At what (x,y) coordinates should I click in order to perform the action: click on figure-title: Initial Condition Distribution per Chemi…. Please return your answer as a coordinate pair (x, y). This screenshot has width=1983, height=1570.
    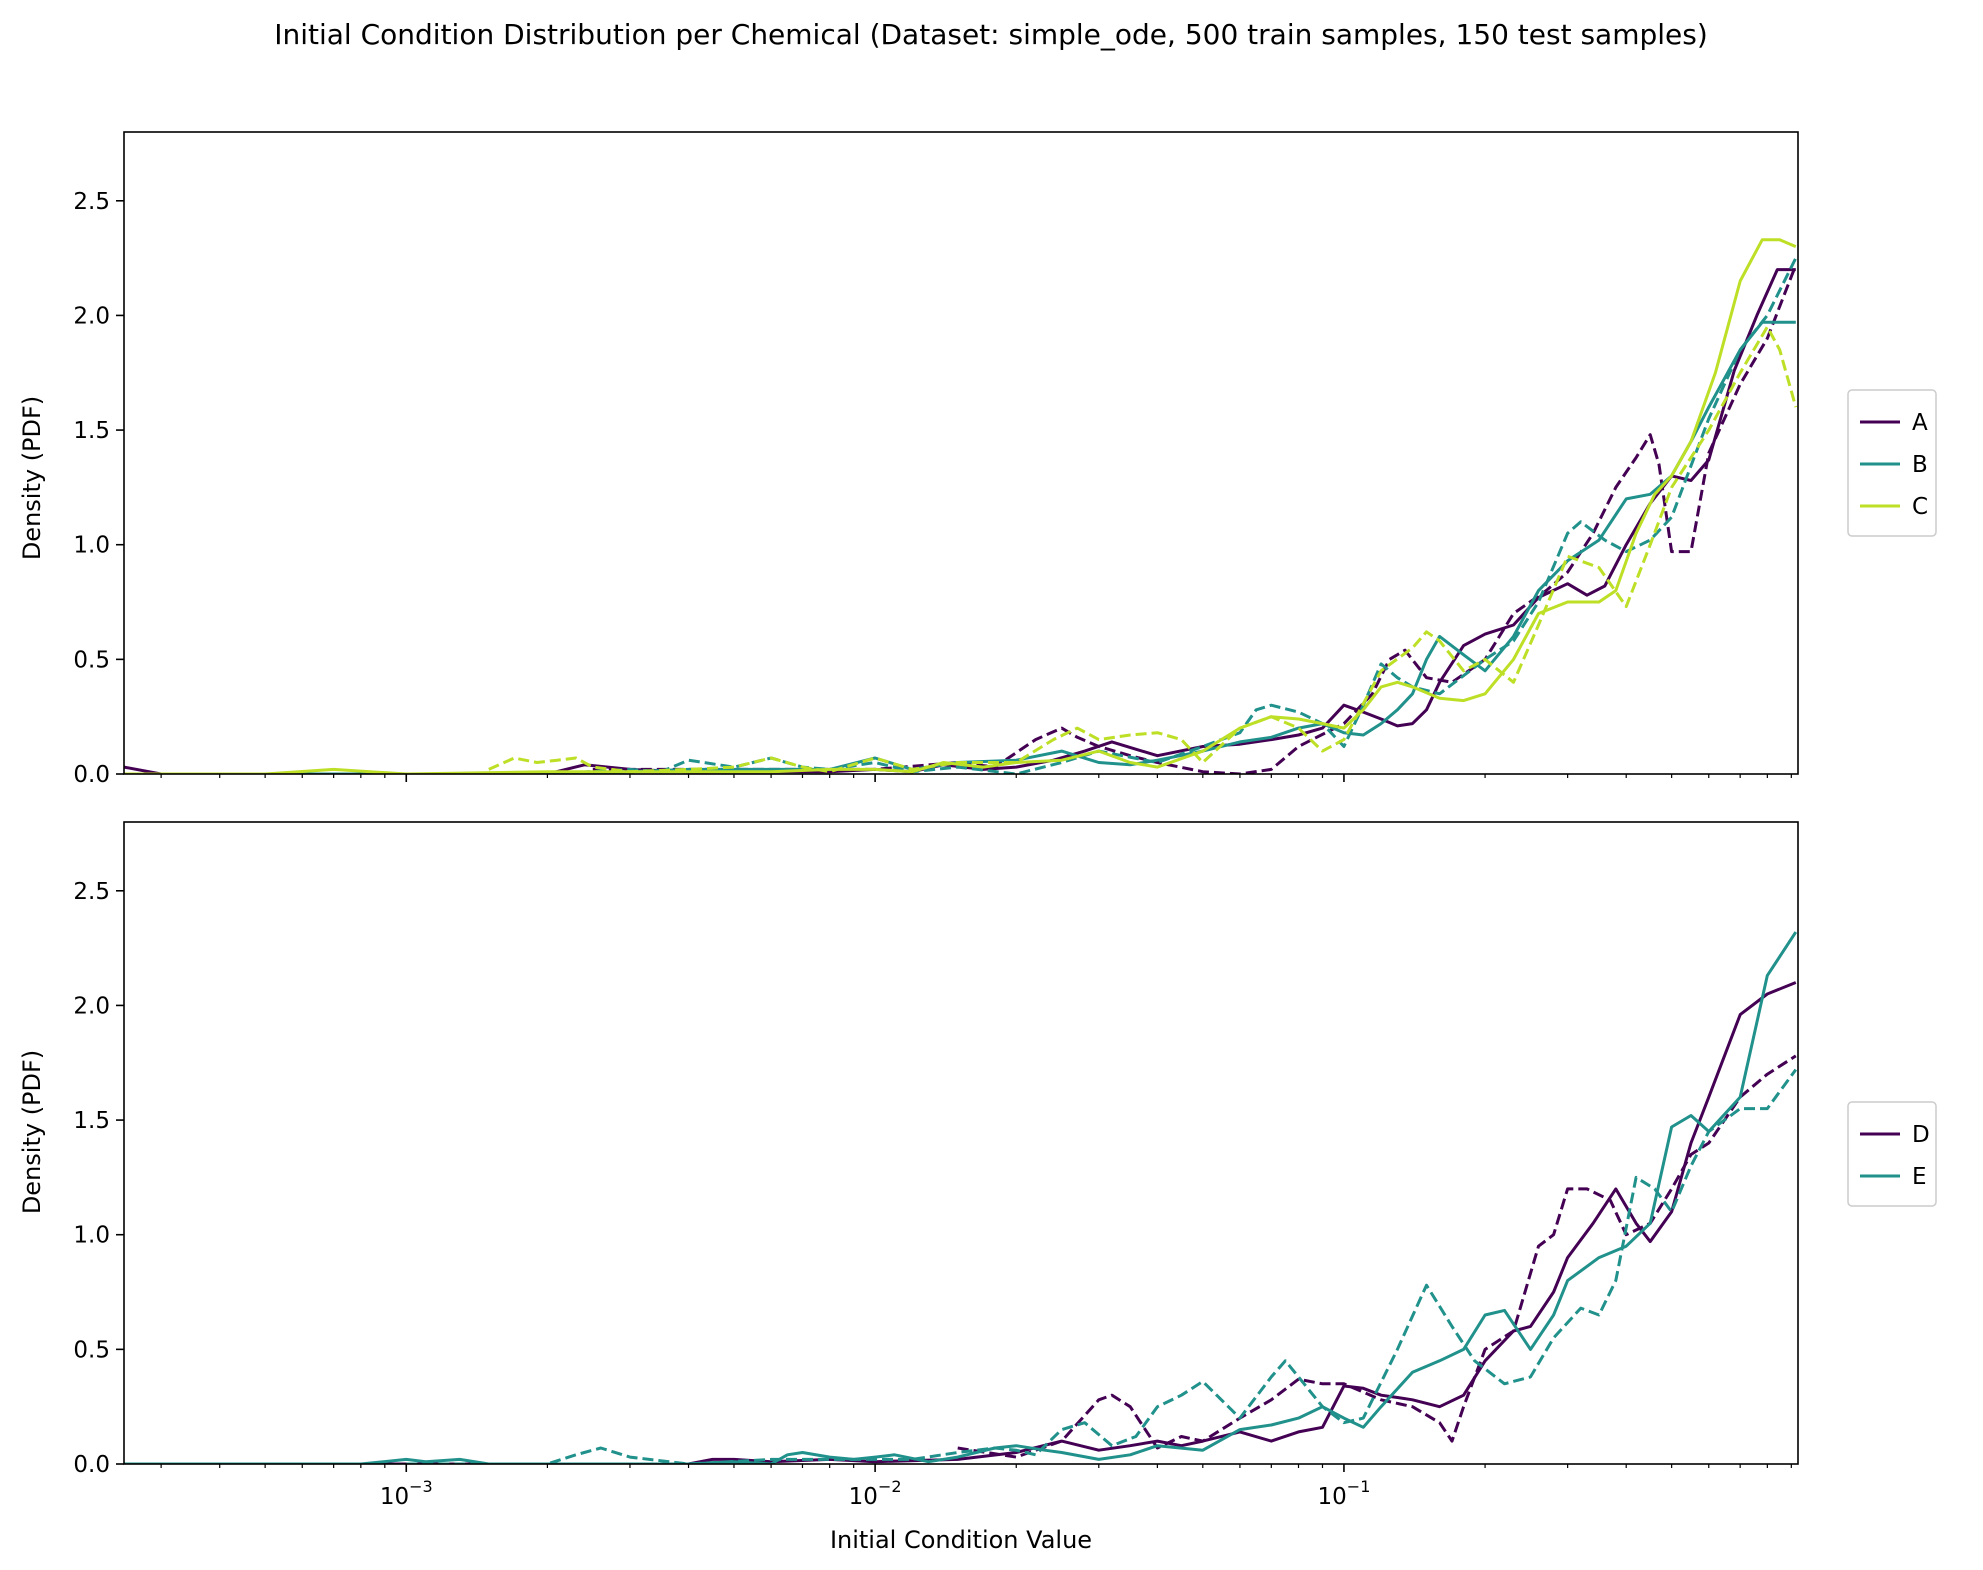
    Looking at the image, I should click on (991, 34).